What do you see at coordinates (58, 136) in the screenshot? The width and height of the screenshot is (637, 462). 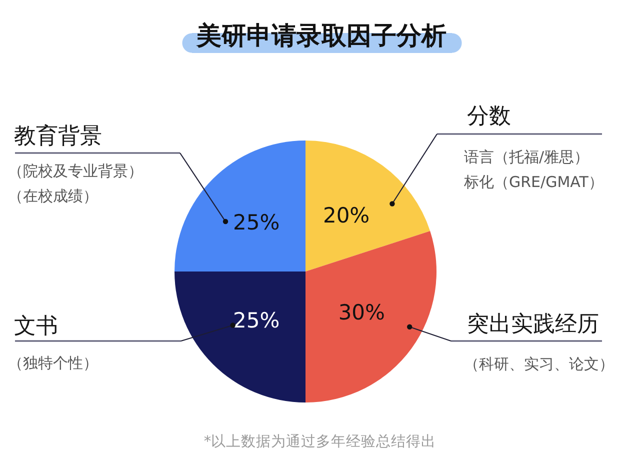 I see `category-label: 教育背景` at bounding box center [58, 136].